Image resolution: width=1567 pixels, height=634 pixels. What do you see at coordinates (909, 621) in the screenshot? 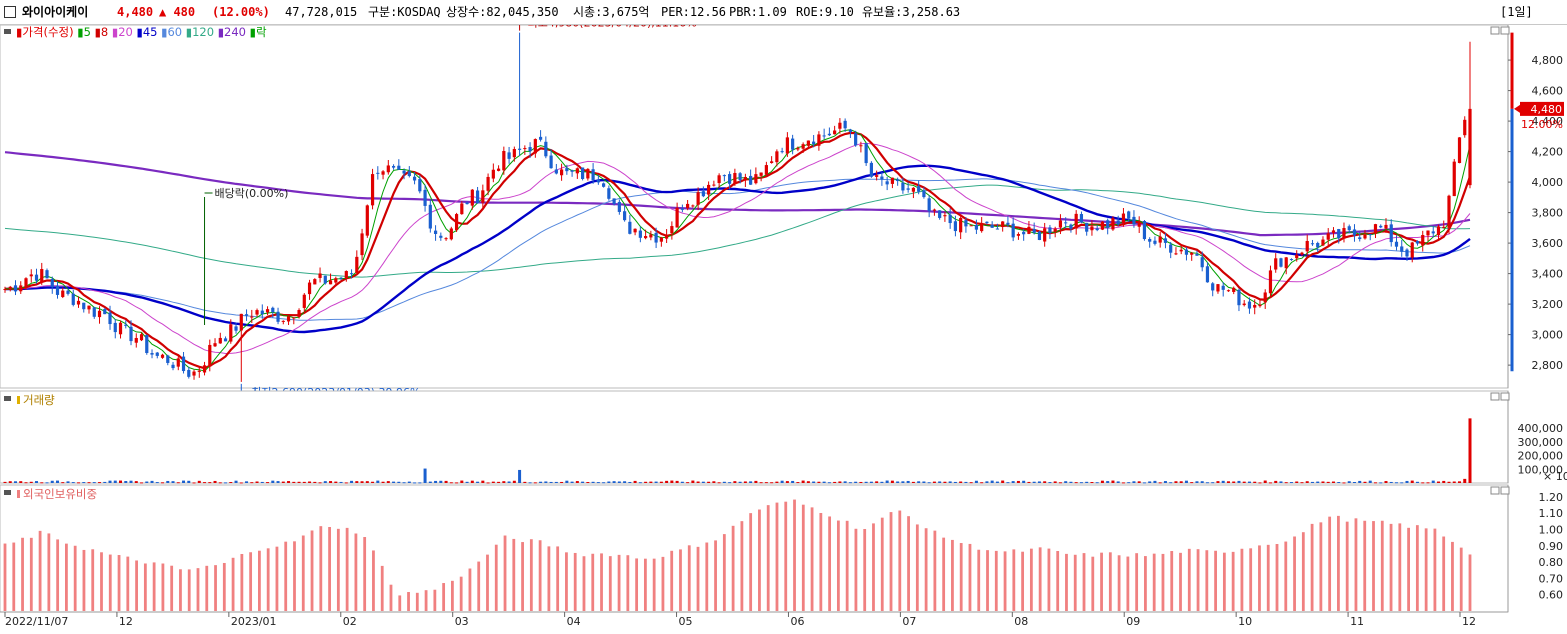
I see `x-tick-label: 07` at bounding box center [909, 621].